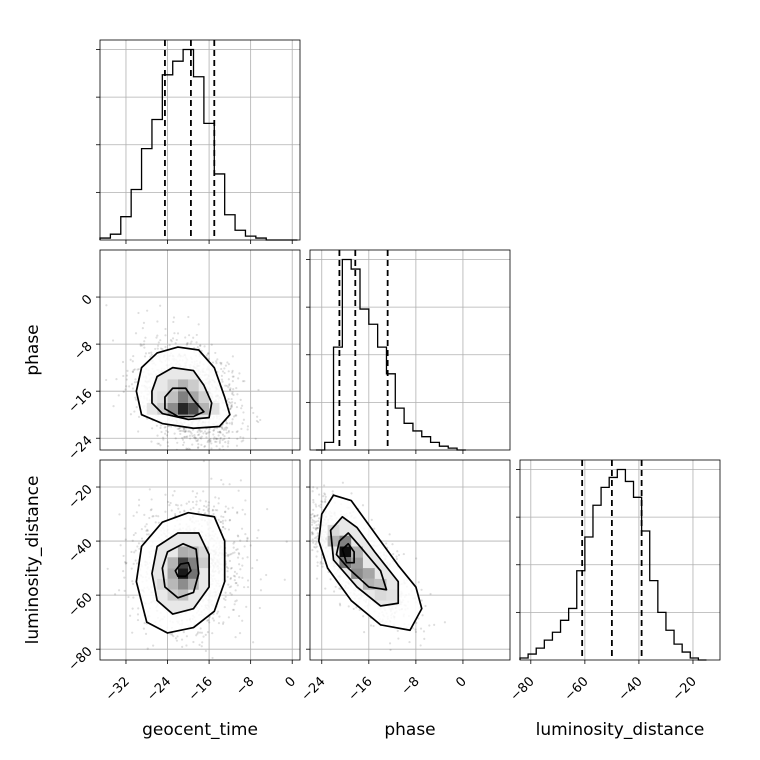 The image size is (760, 760). I want to click on panel-geocent-time-vs-luminosity-distance-content, so click(197, 560).